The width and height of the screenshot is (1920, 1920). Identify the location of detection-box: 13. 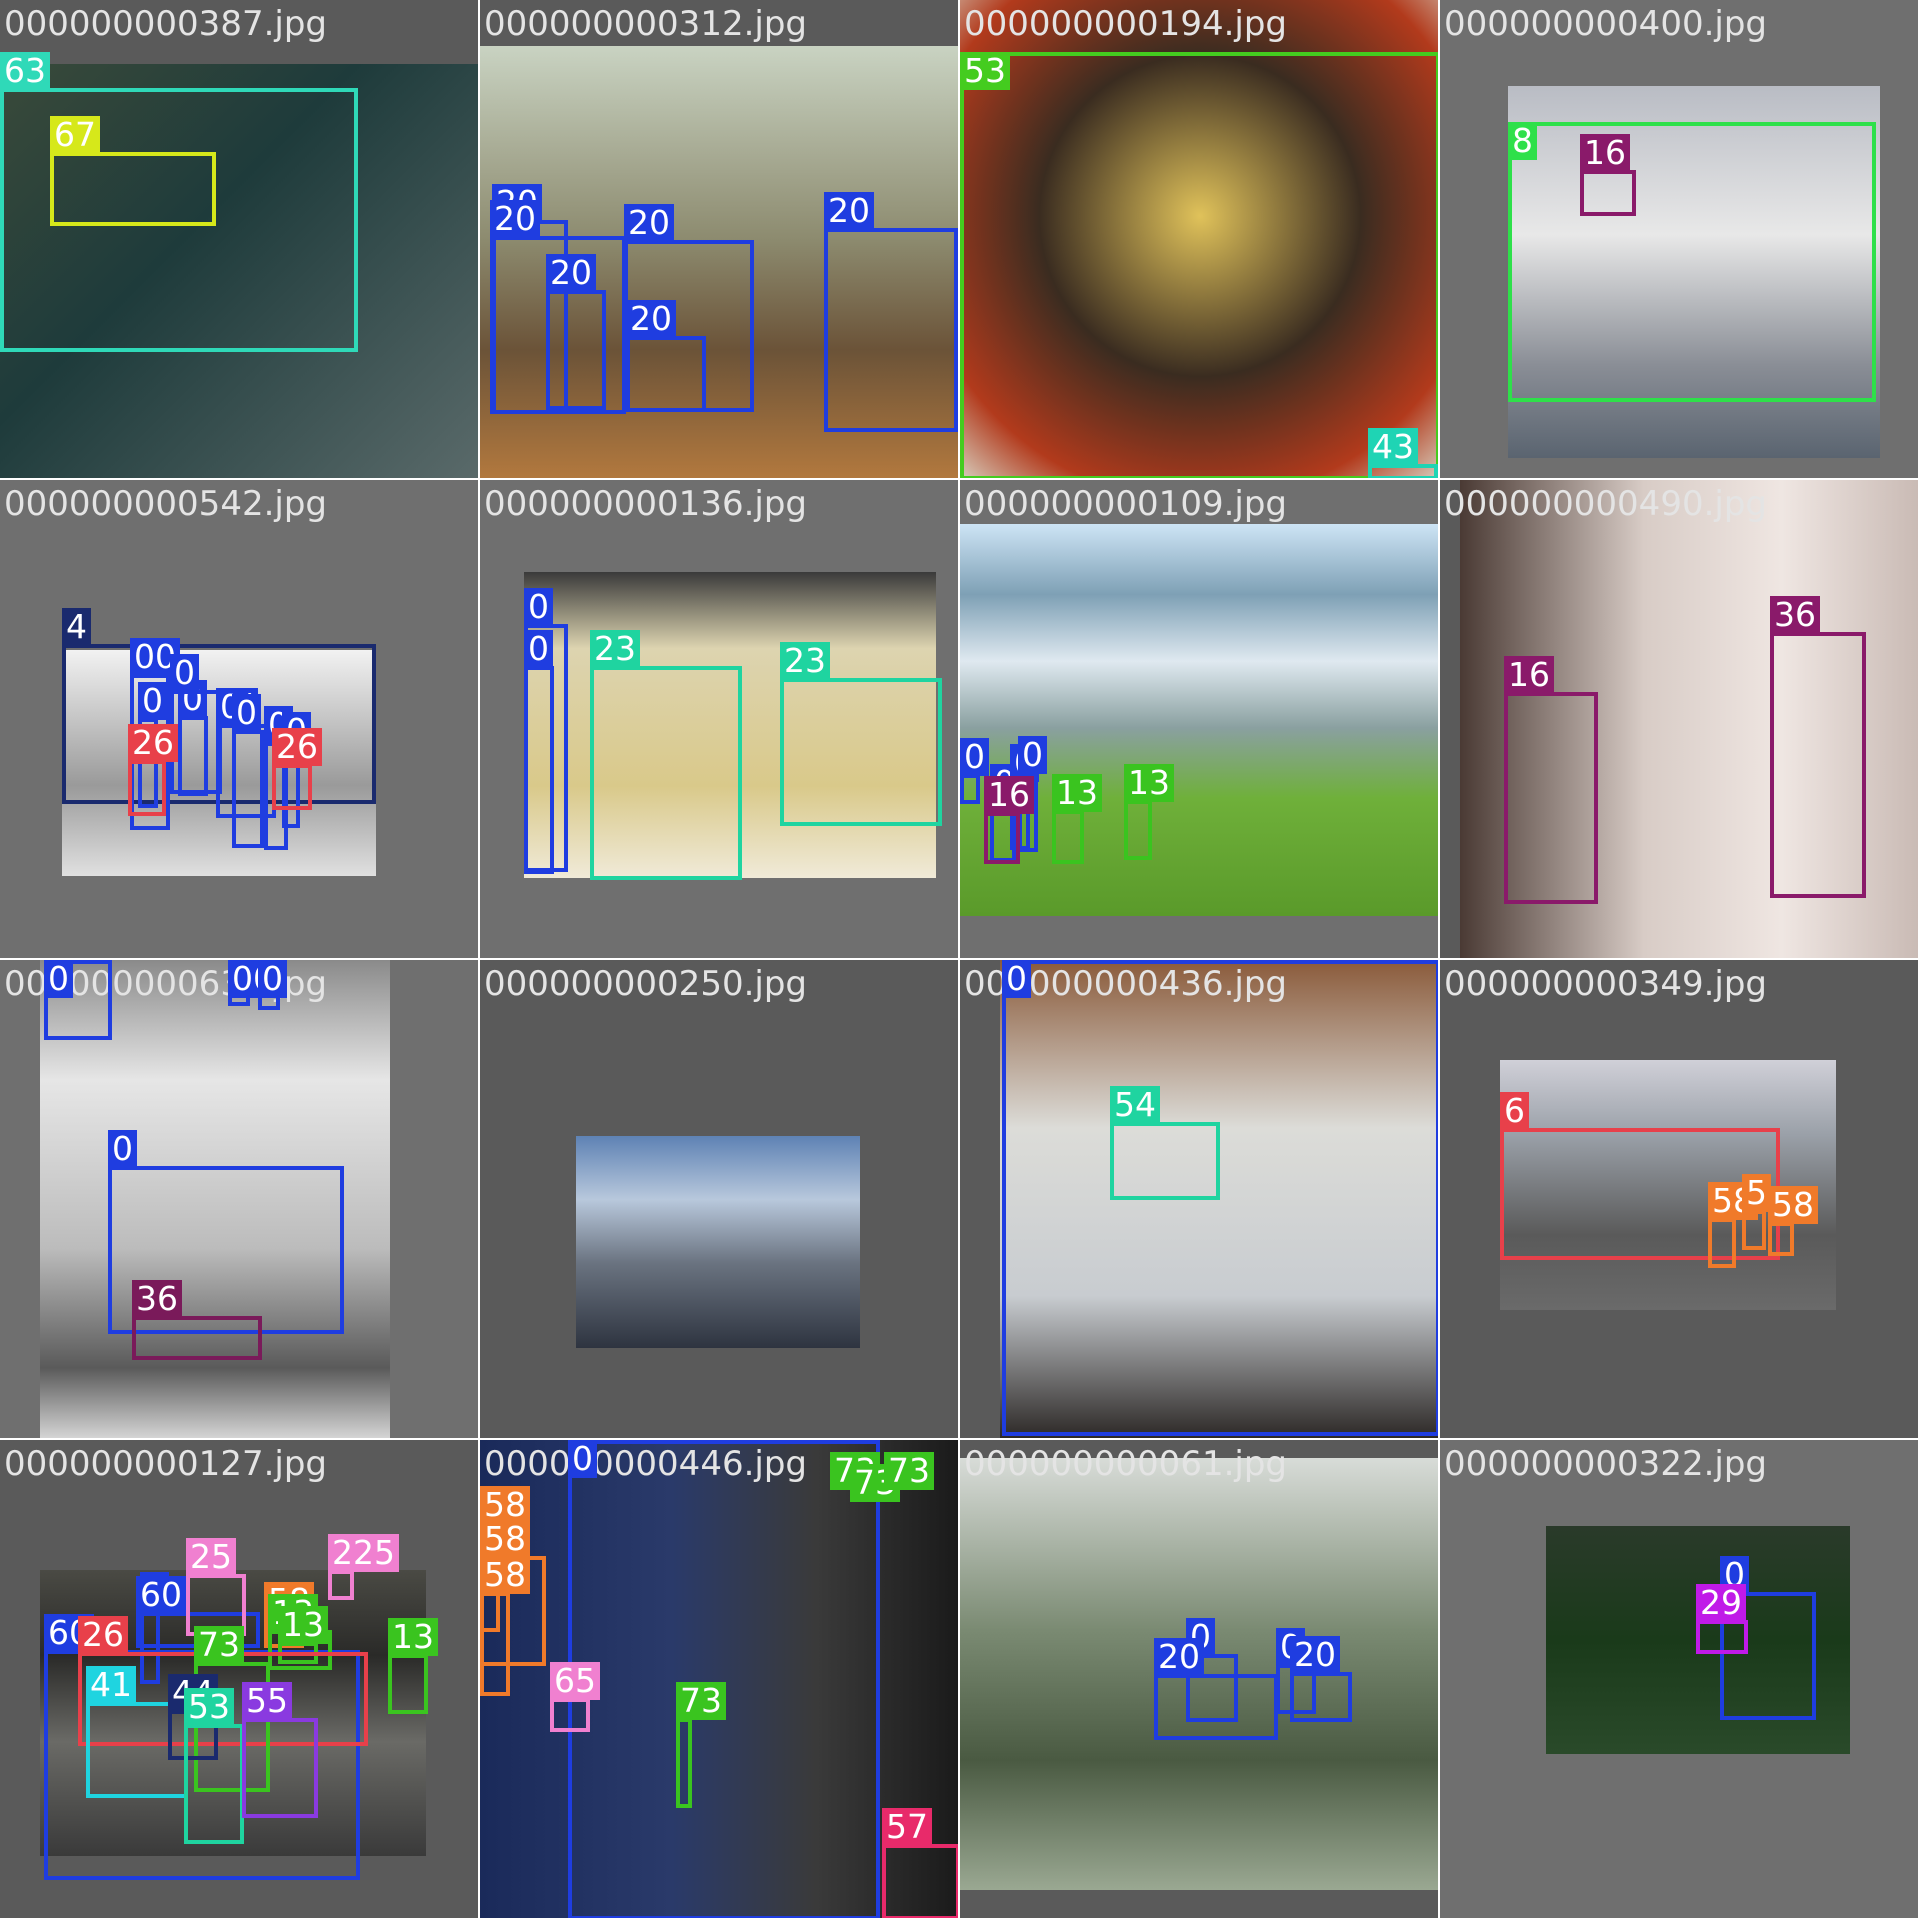
(303, 1635).